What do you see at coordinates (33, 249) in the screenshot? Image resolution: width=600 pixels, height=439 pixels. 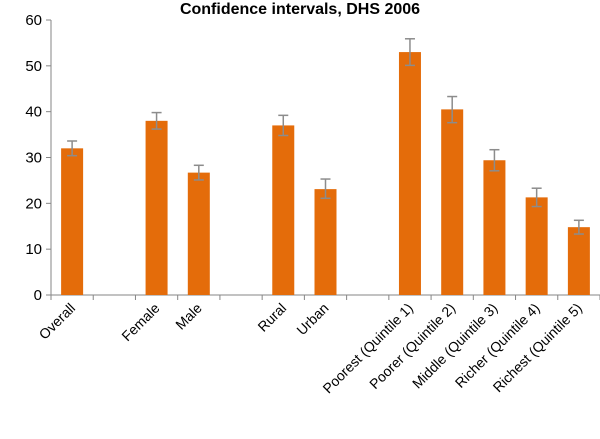 I see `y-tick-label: 10` at bounding box center [33, 249].